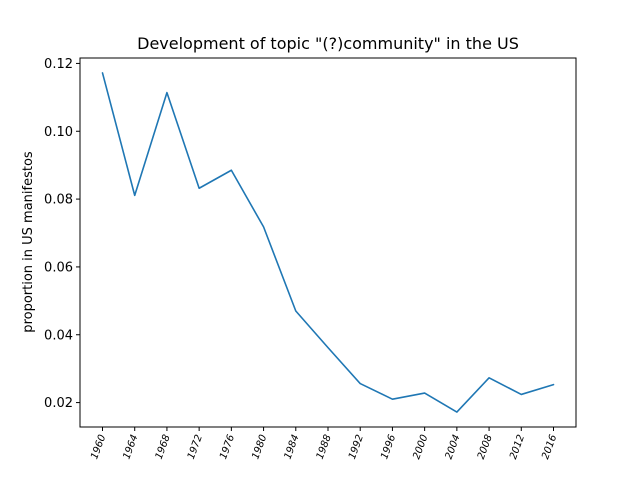 The width and height of the screenshot is (640, 480). What do you see at coordinates (58, 403) in the screenshot?
I see `y-tick-label: 0.02` at bounding box center [58, 403].